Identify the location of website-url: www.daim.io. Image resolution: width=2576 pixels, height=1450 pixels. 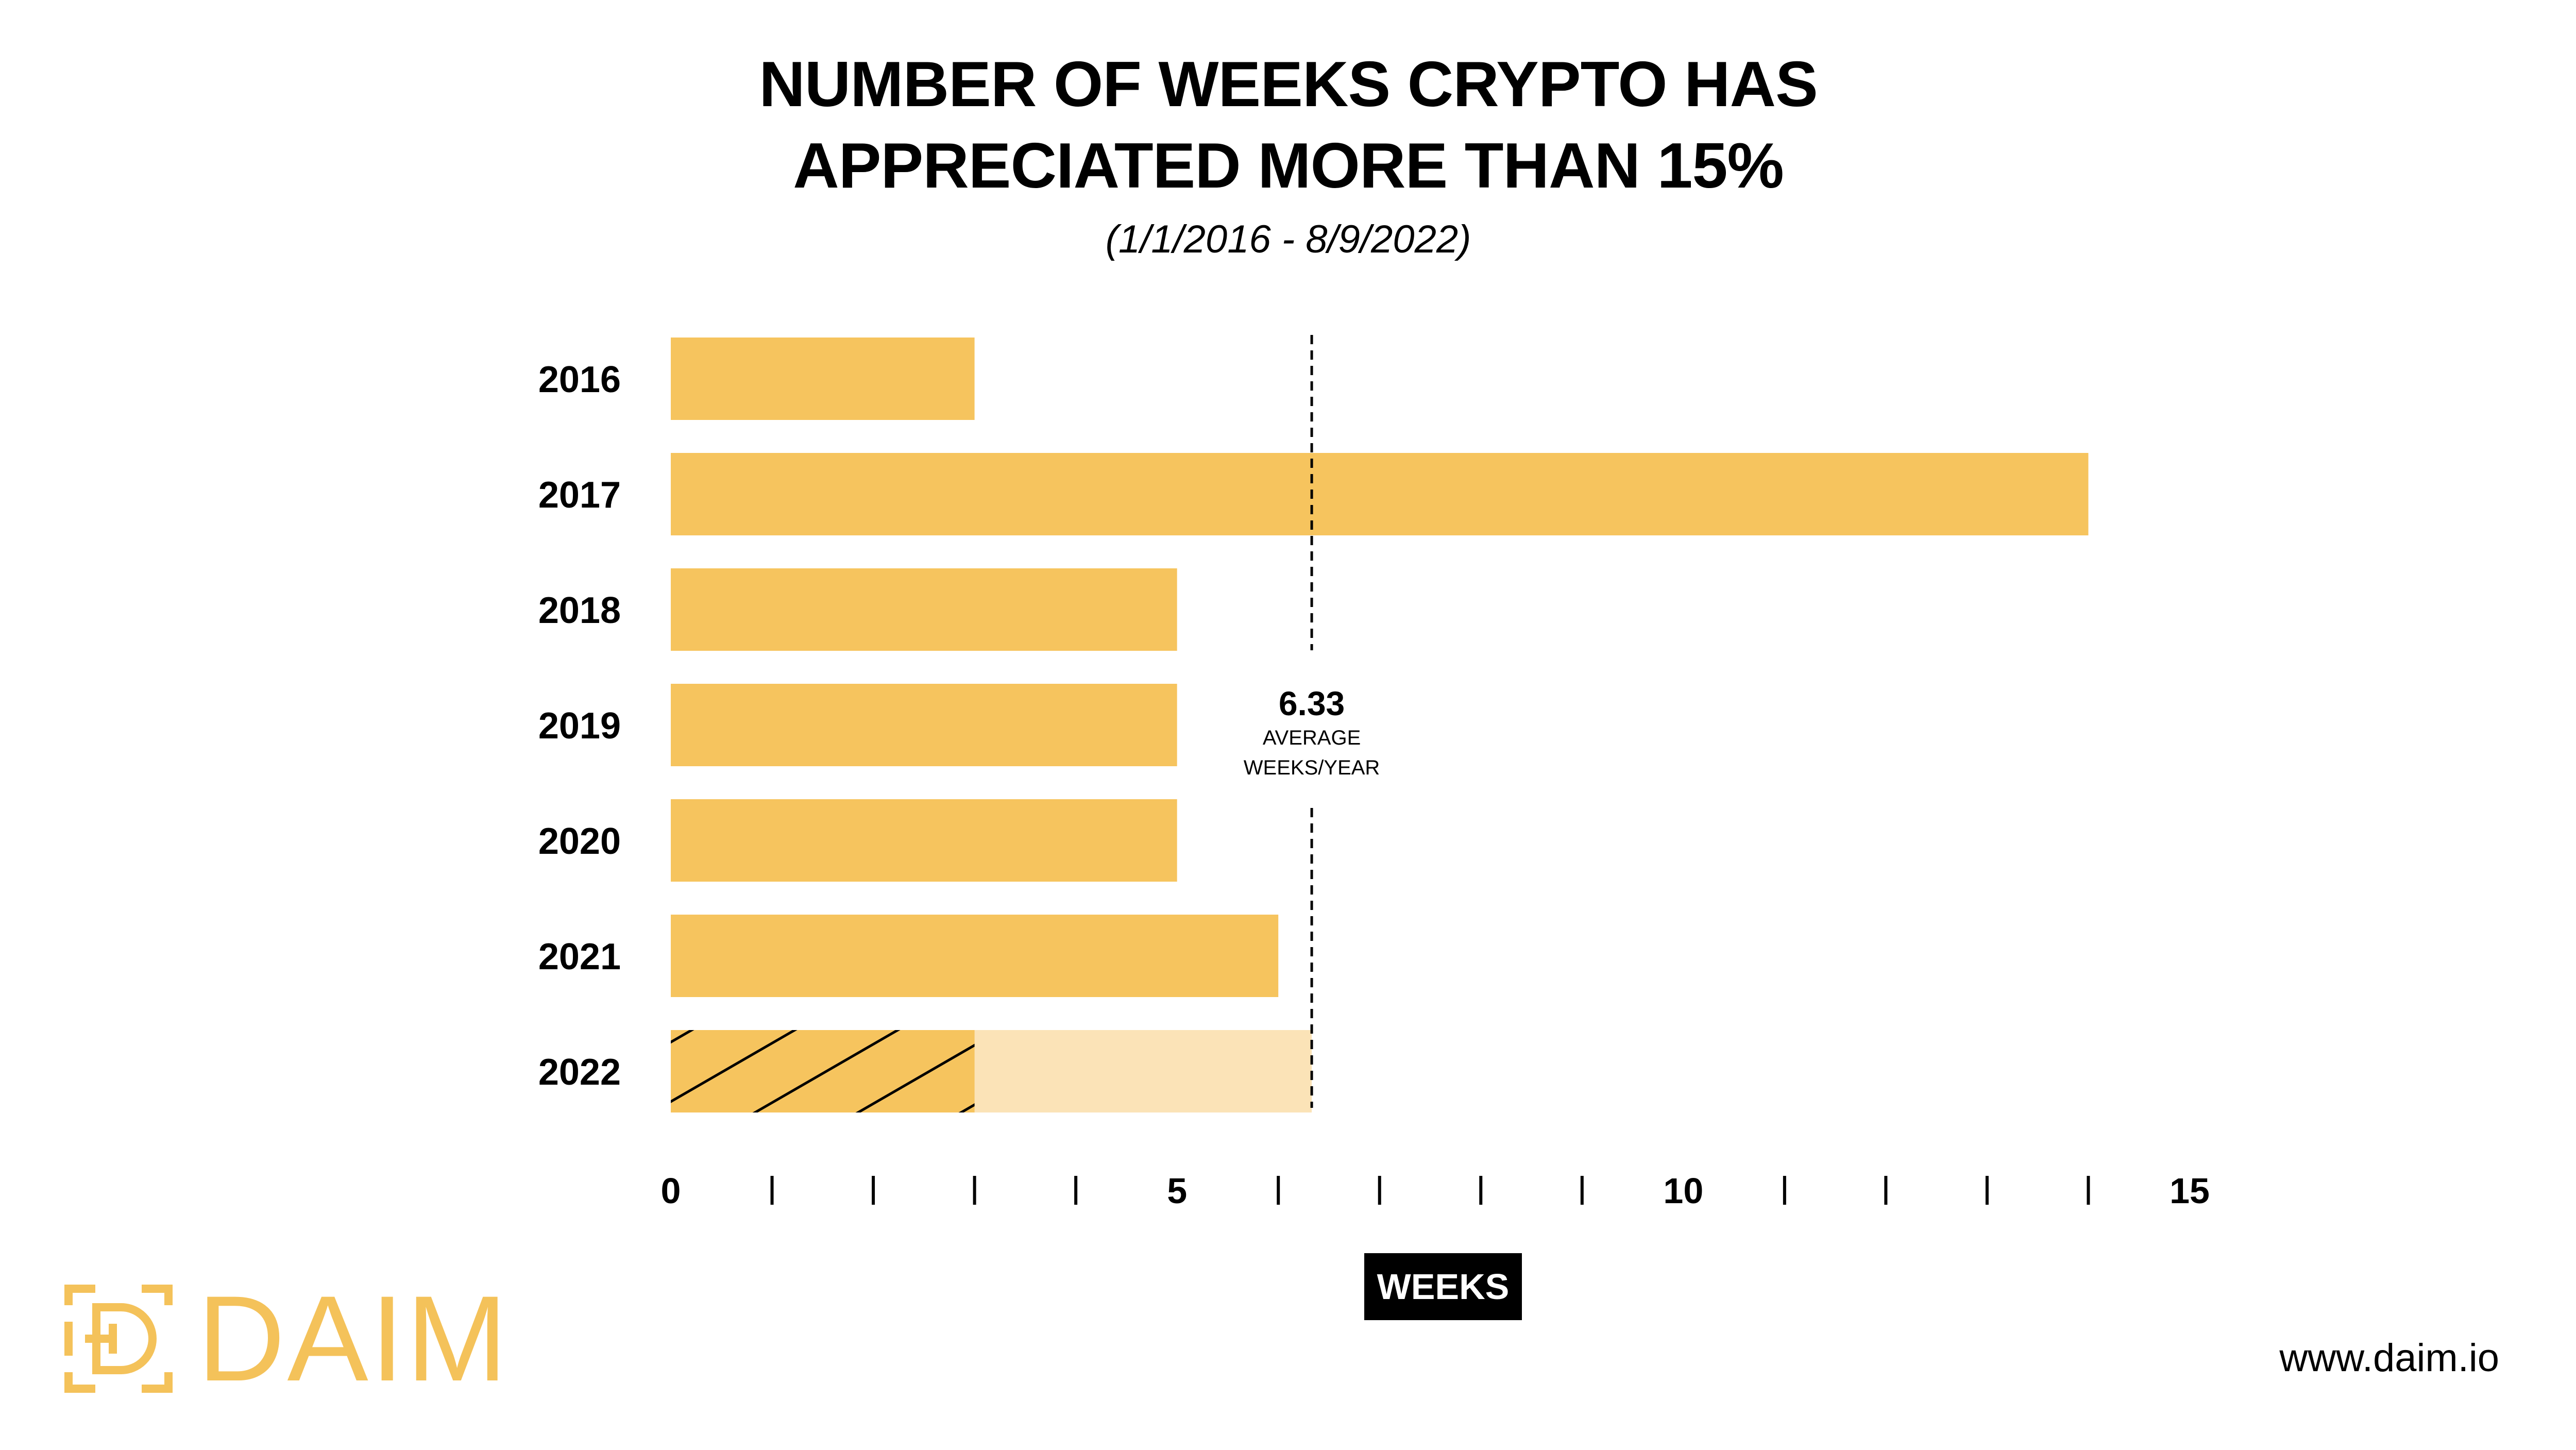
(2389, 1358).